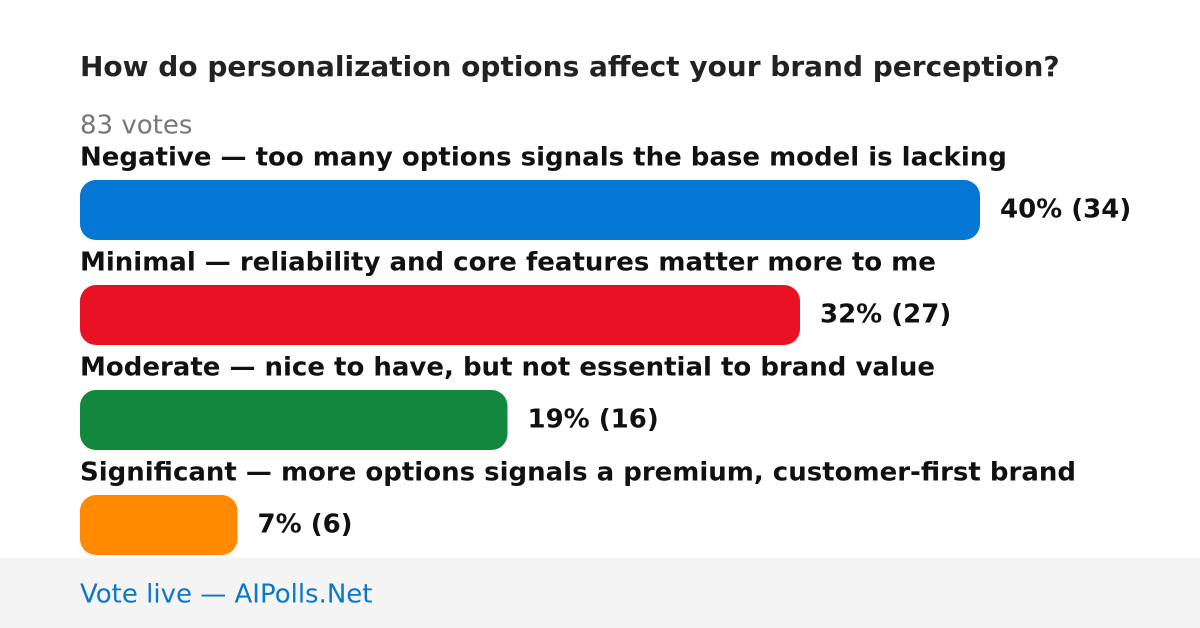  What do you see at coordinates (226, 595) in the screenshot?
I see `footer-link: Vote live — AIPolls.Net` at bounding box center [226, 595].